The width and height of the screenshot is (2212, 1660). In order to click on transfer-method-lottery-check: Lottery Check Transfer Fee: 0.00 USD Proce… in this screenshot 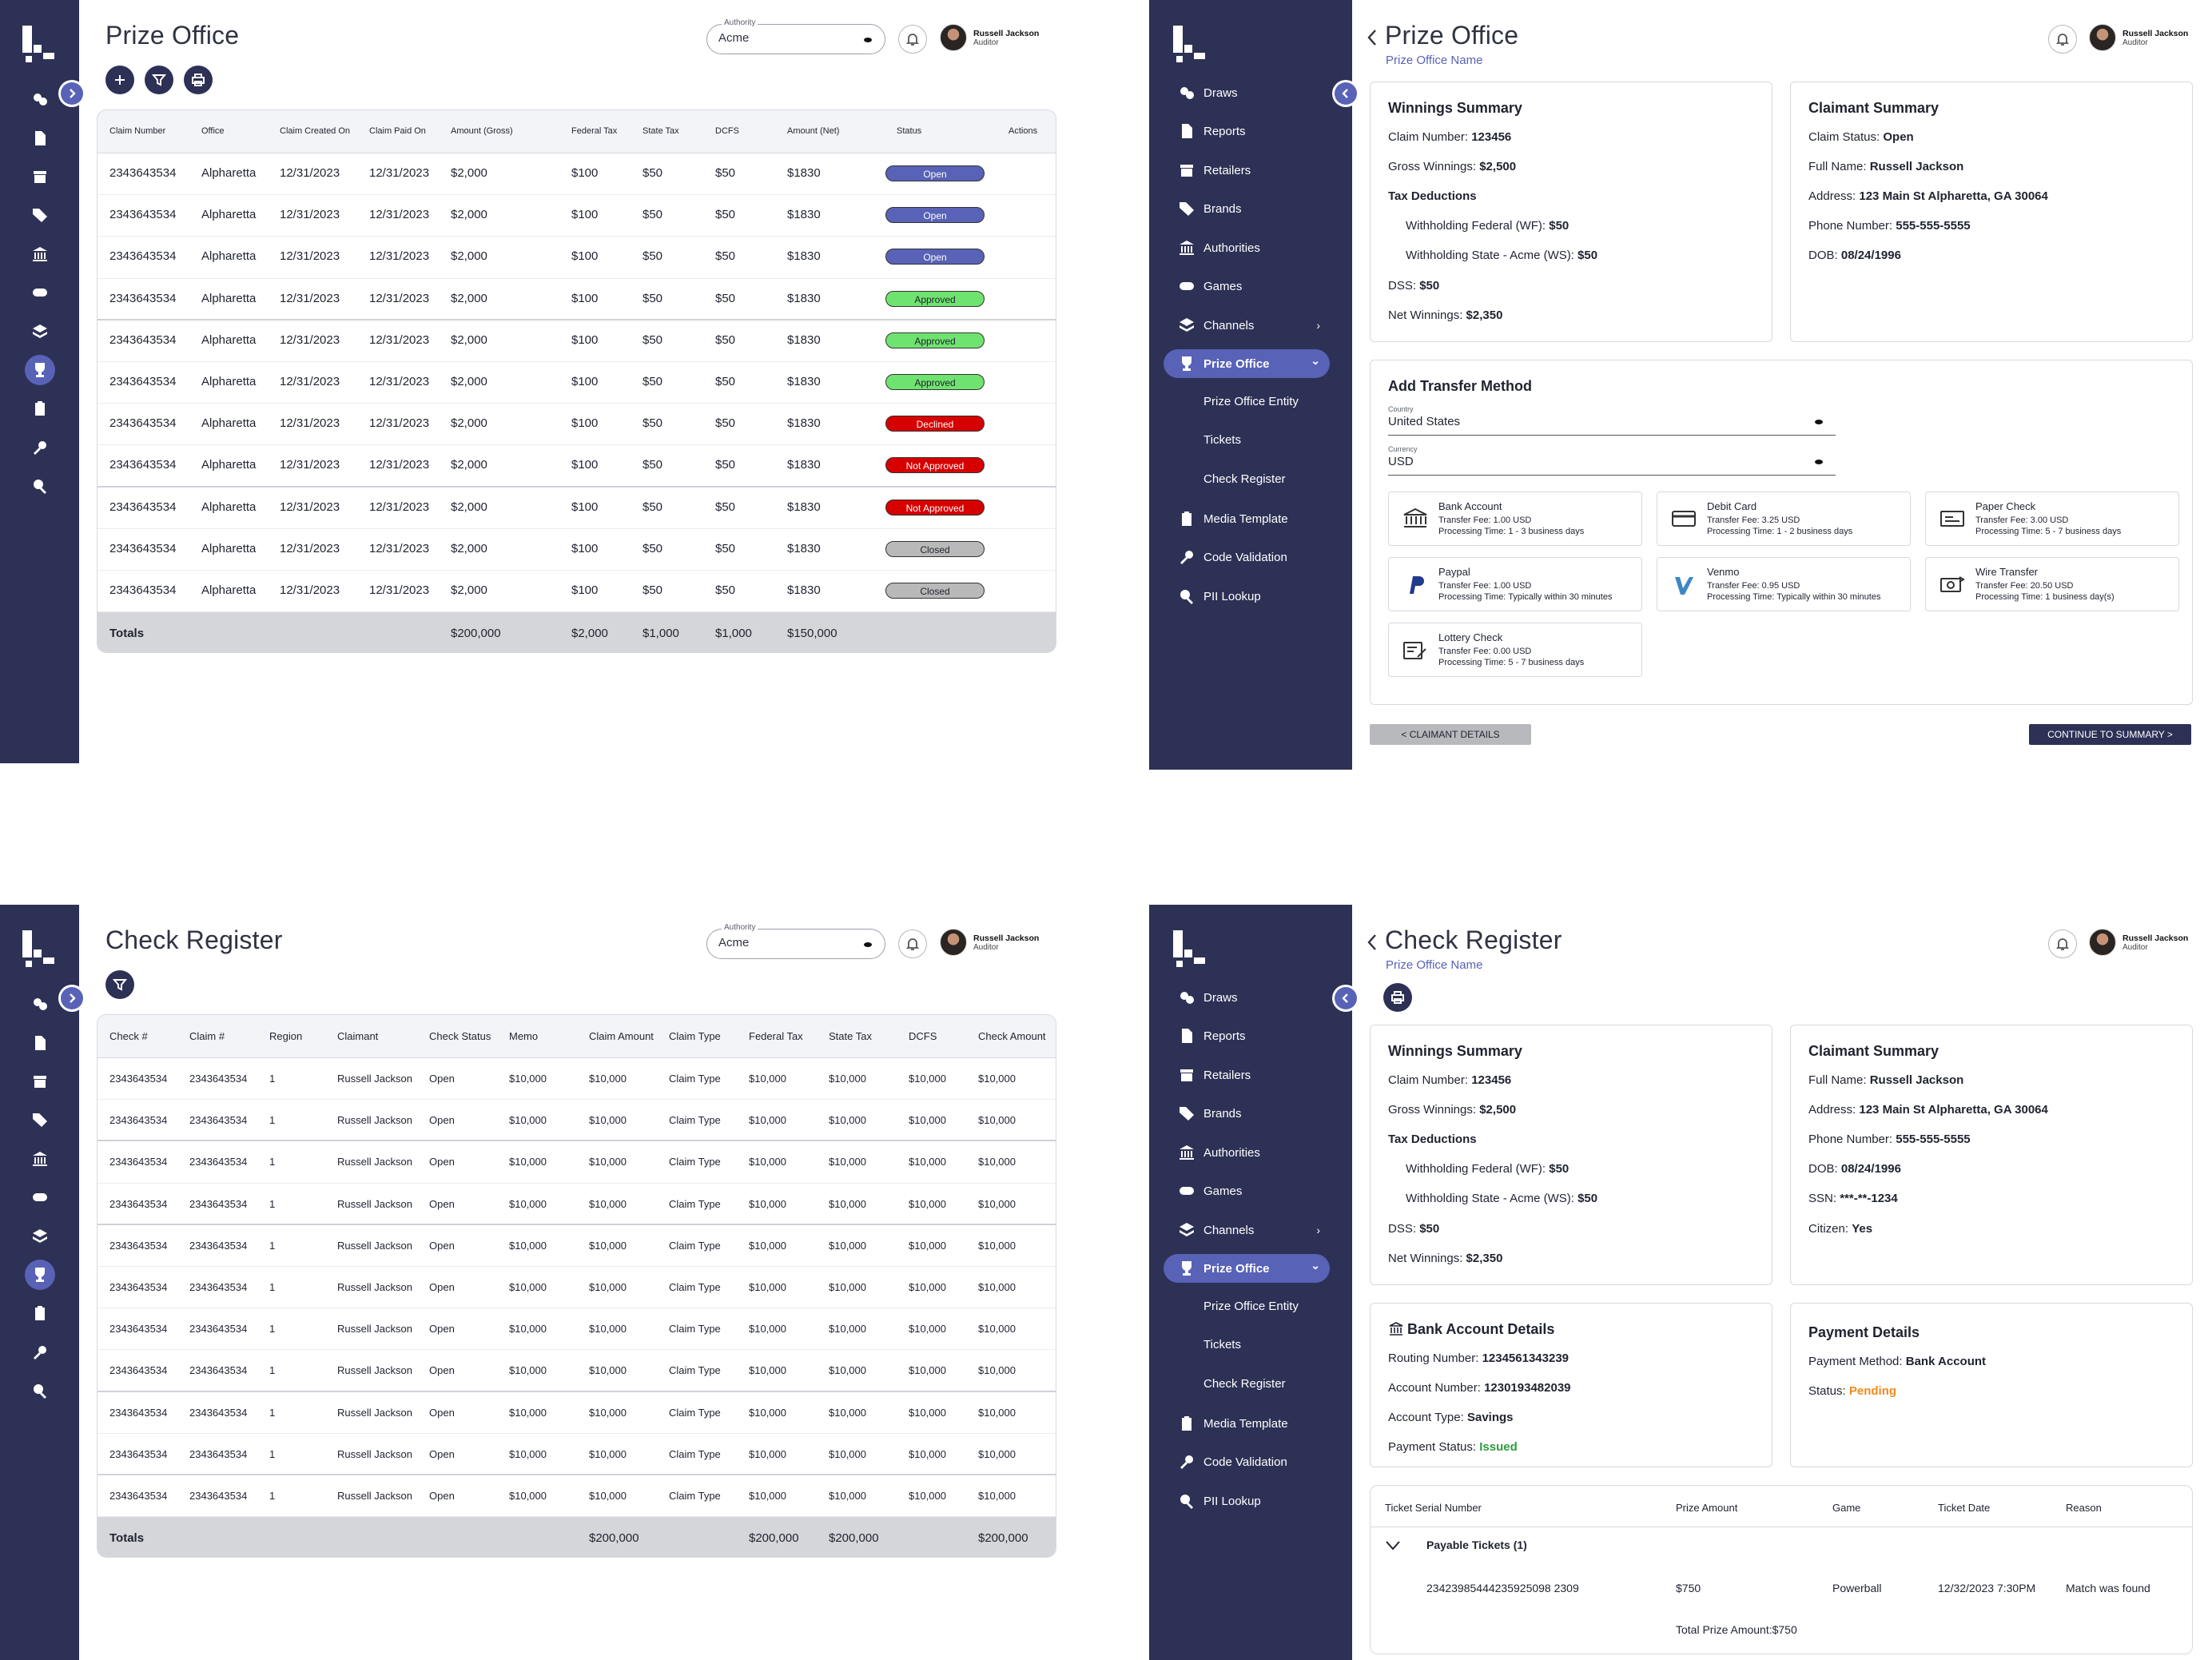, I will do `click(1515, 650)`.